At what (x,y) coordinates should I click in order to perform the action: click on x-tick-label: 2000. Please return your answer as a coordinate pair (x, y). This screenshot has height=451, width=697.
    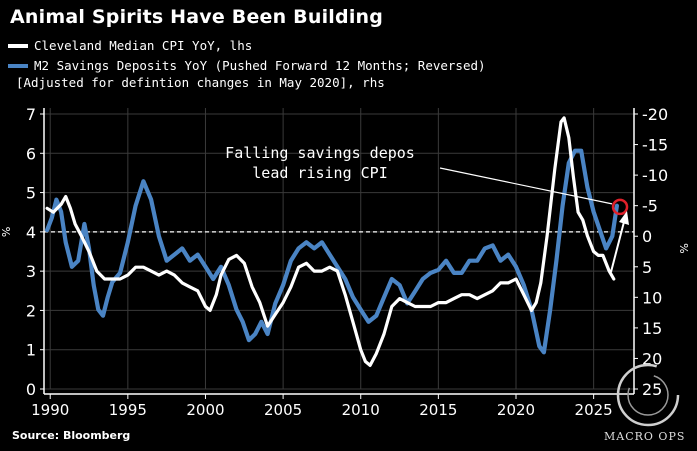
    Looking at the image, I should click on (205, 410).